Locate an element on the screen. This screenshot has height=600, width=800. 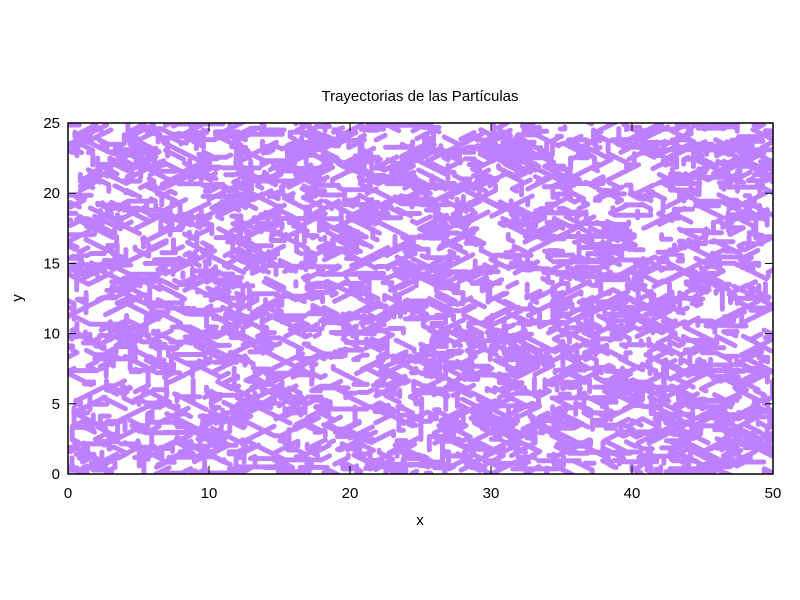
x-axis-label: x is located at coordinates (420, 520).